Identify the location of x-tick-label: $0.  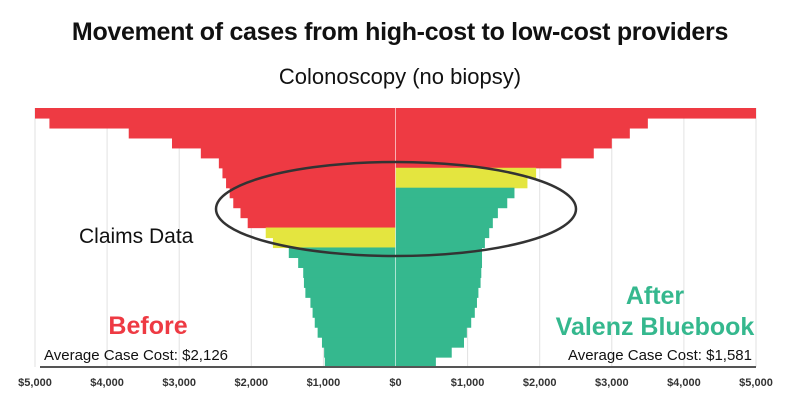
(395, 383).